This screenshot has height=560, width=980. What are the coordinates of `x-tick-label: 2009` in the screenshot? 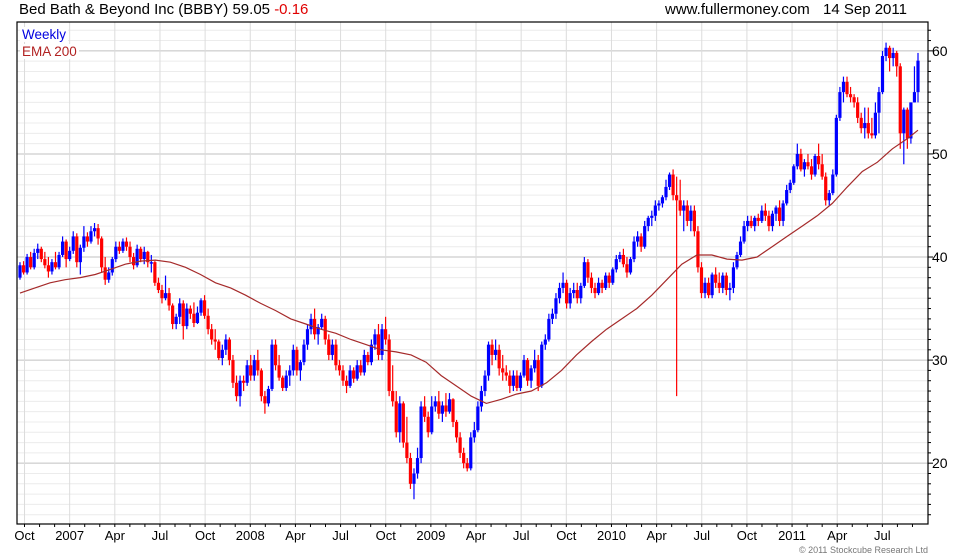 It's located at (430, 535).